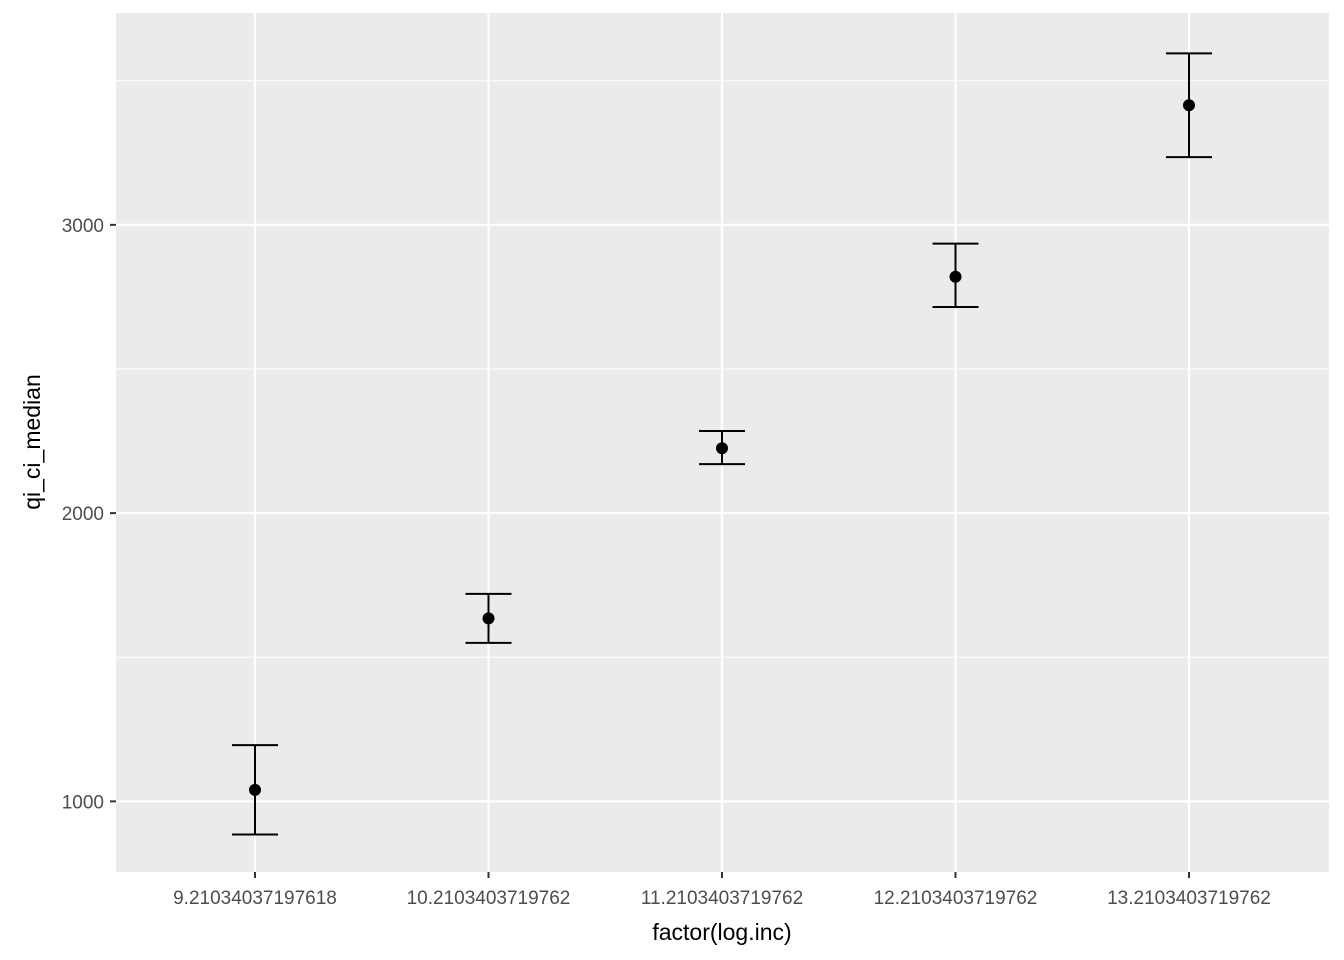 The height and width of the screenshot is (960, 1344). I want to click on x-axis-title: factor(log.inc), so click(721, 932).